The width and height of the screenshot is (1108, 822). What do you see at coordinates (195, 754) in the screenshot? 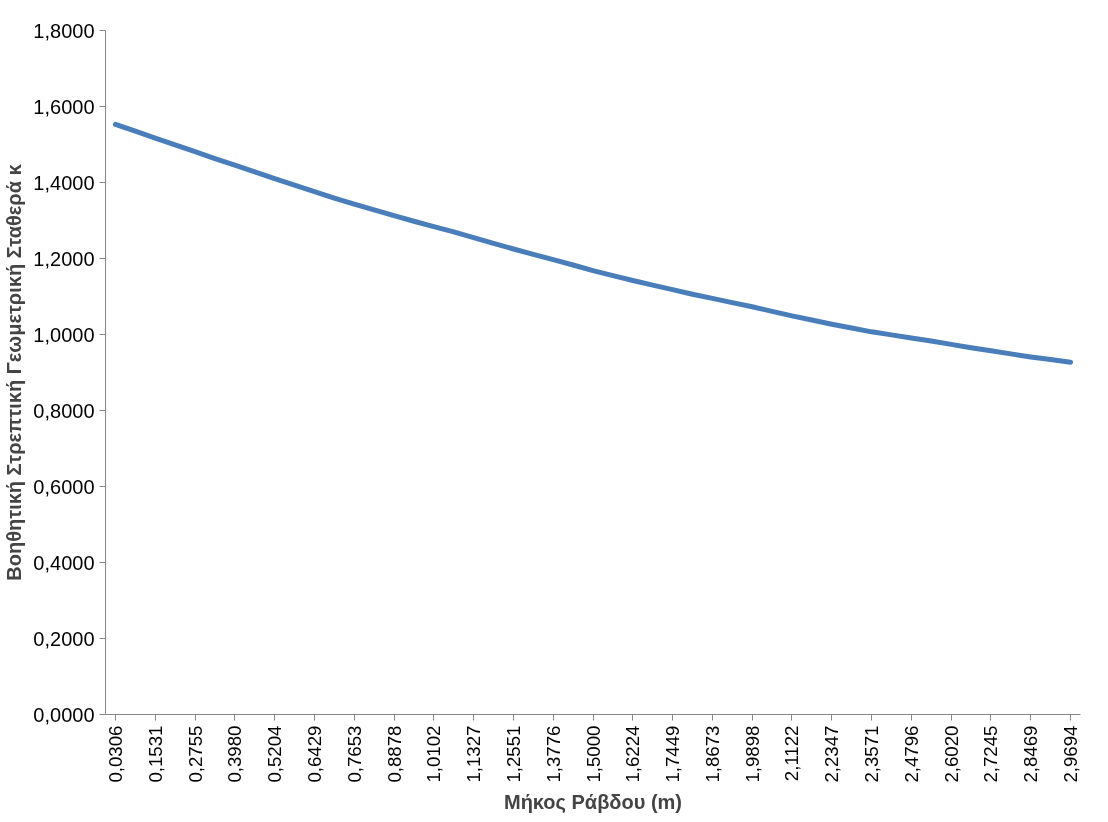
I see `x-tick-label: 0,2755` at bounding box center [195, 754].